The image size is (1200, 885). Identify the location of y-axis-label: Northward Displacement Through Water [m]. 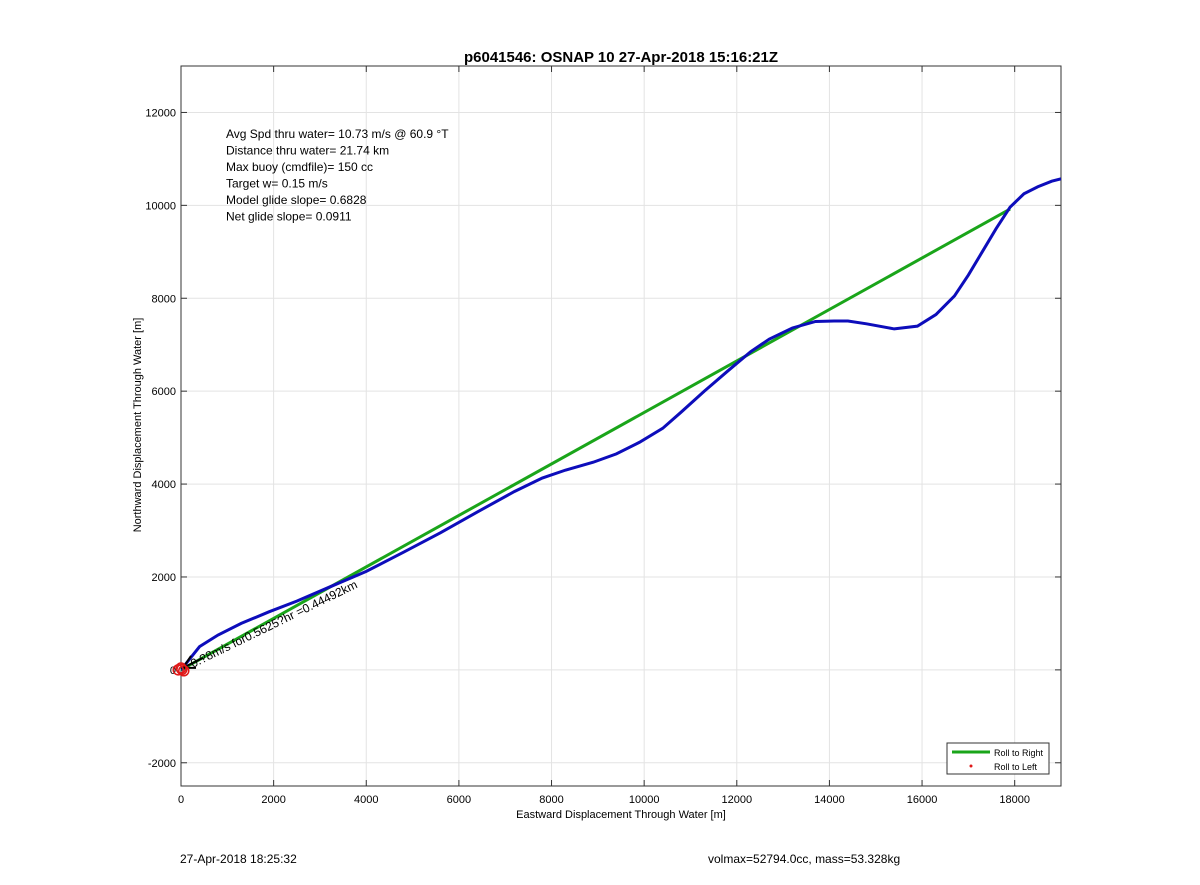
(138, 425).